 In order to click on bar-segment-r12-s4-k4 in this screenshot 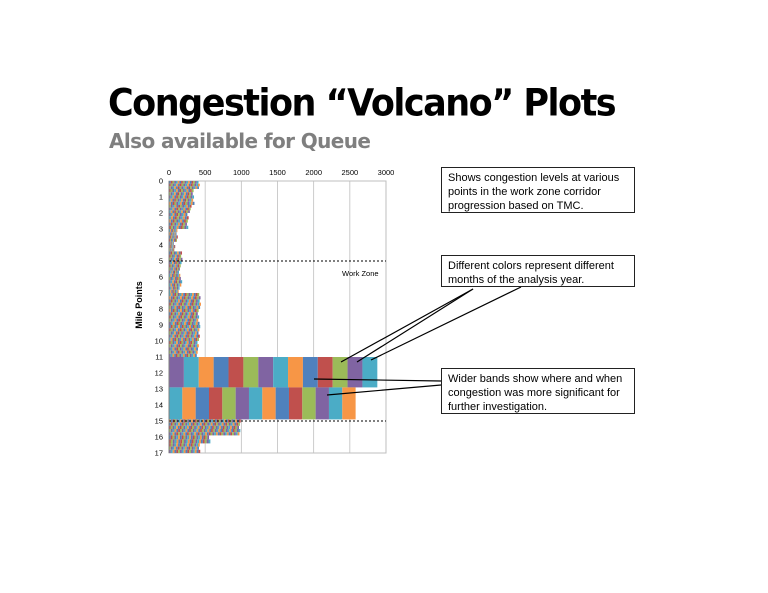, I will do `click(177, 339)`.